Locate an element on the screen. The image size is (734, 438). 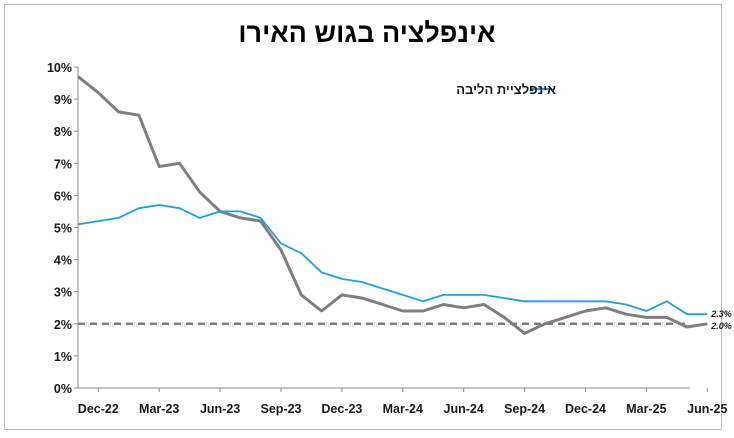
x-tick-label: Mar-24 is located at coordinates (403, 409).